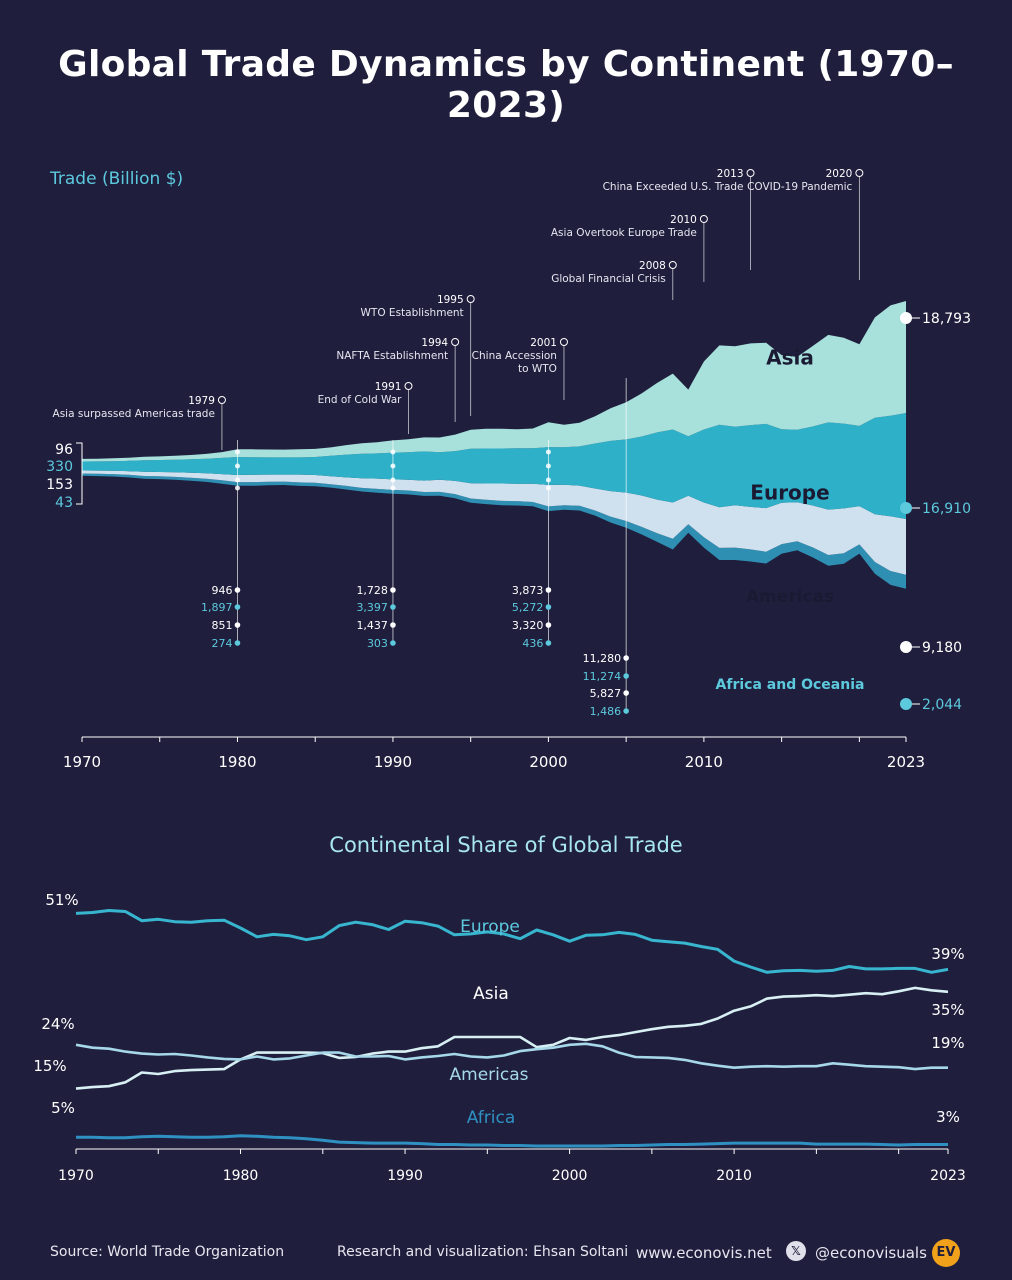  I want to click on annotation-year: 2010, so click(683, 220).